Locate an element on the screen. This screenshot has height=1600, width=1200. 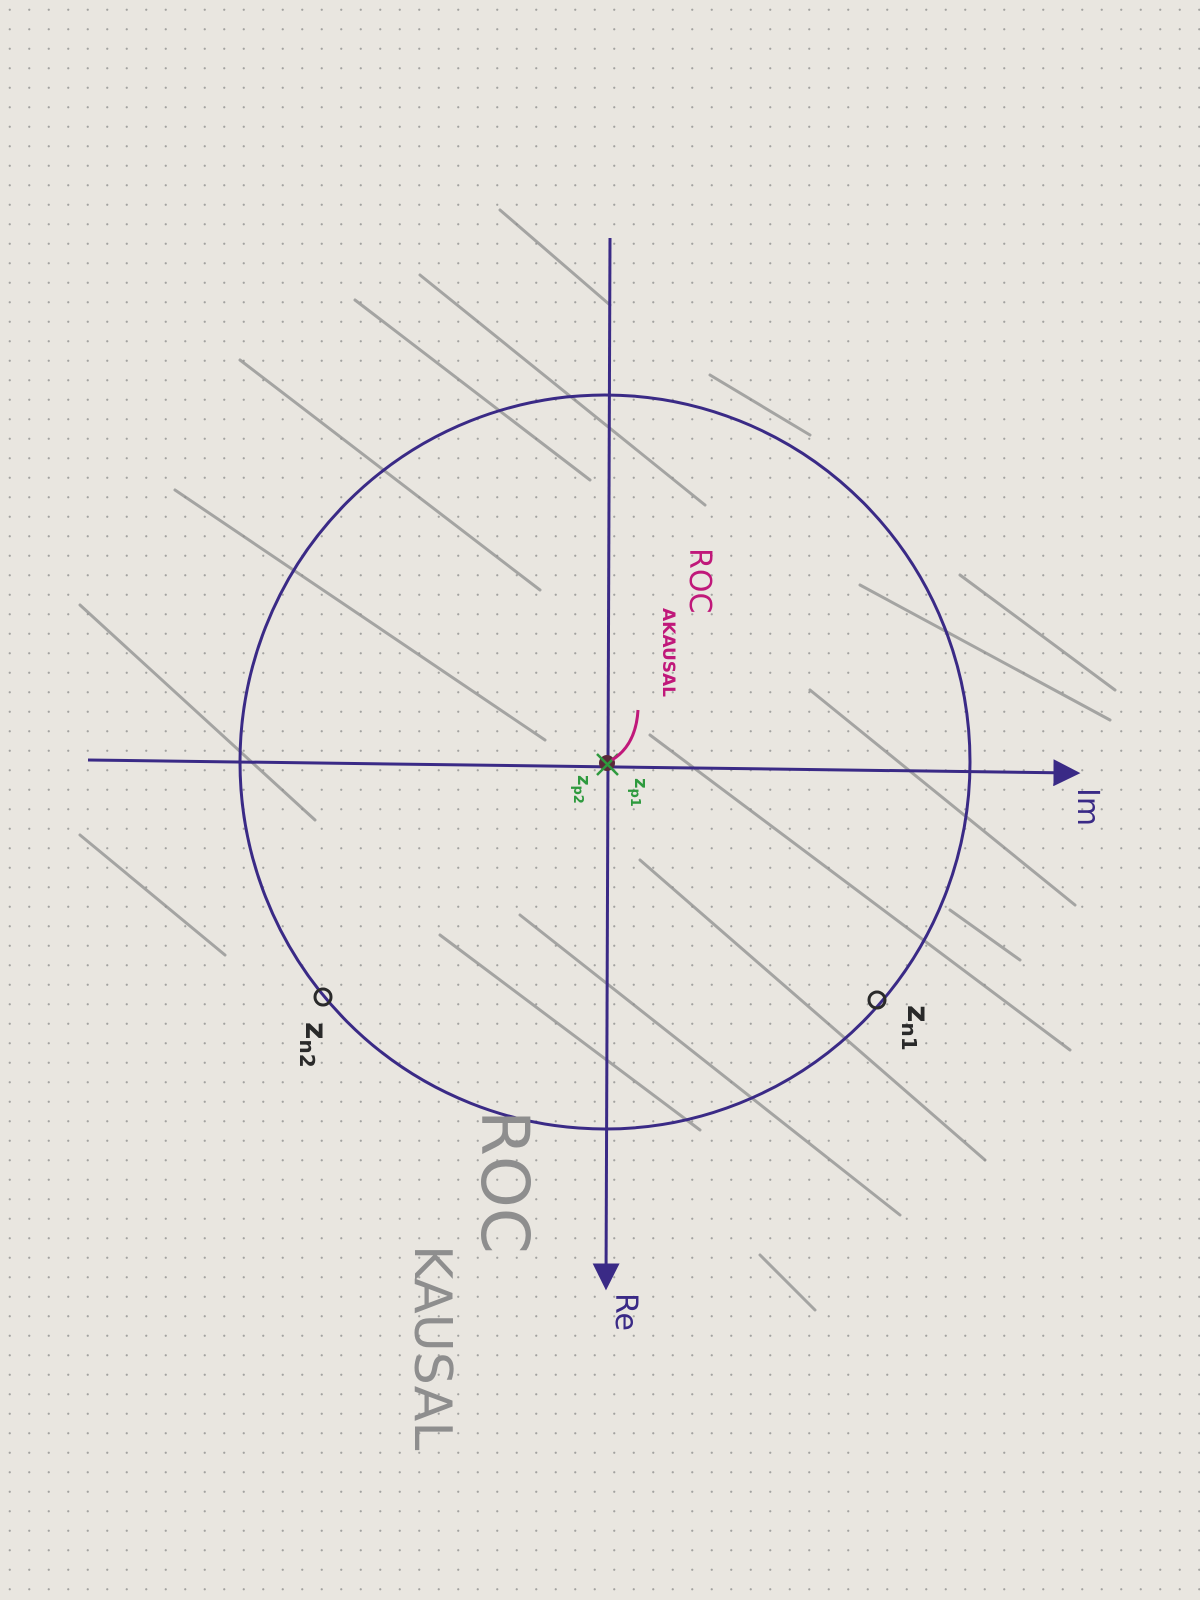
pole-label-p1-symbol: z is located at coordinates (640, 783).